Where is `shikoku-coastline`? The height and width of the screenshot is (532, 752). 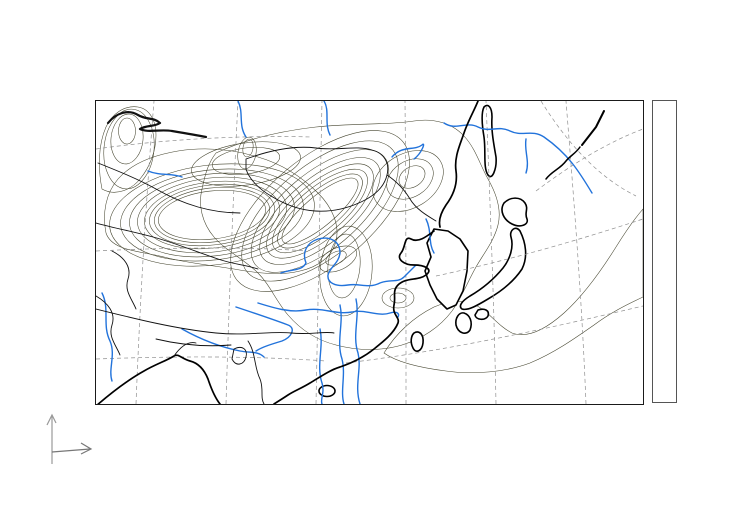 shikoku-coastline is located at coordinates (482, 314).